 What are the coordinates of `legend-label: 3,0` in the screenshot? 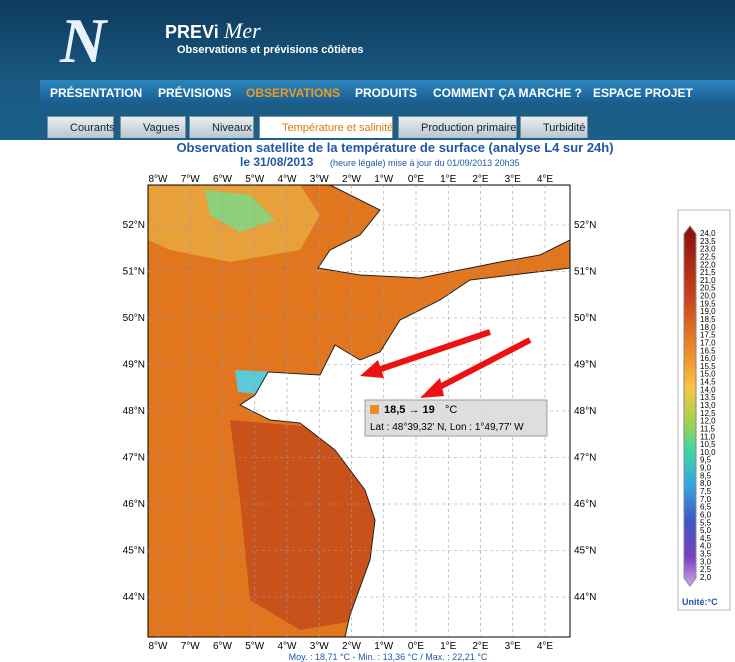 It's located at (706, 561).